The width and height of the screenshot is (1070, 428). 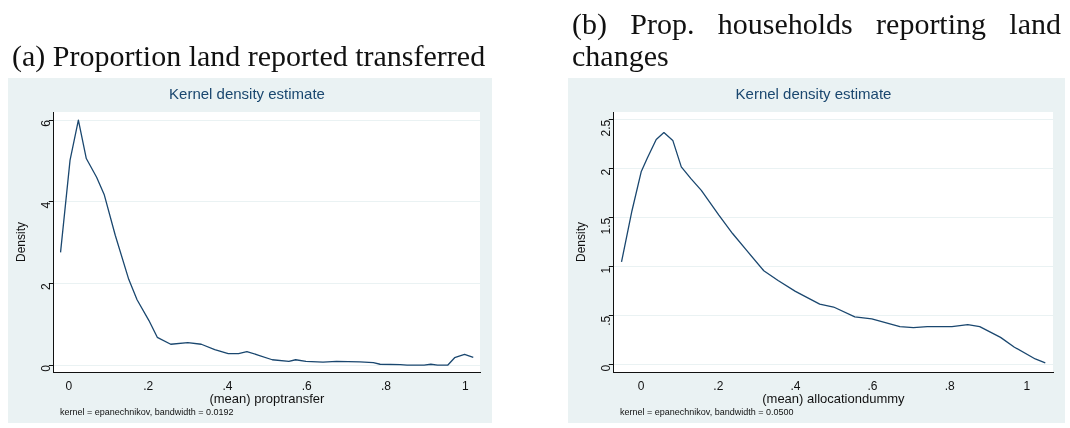 What do you see at coordinates (606, 226) in the screenshot?
I see `y-tick-label: 1.5` at bounding box center [606, 226].